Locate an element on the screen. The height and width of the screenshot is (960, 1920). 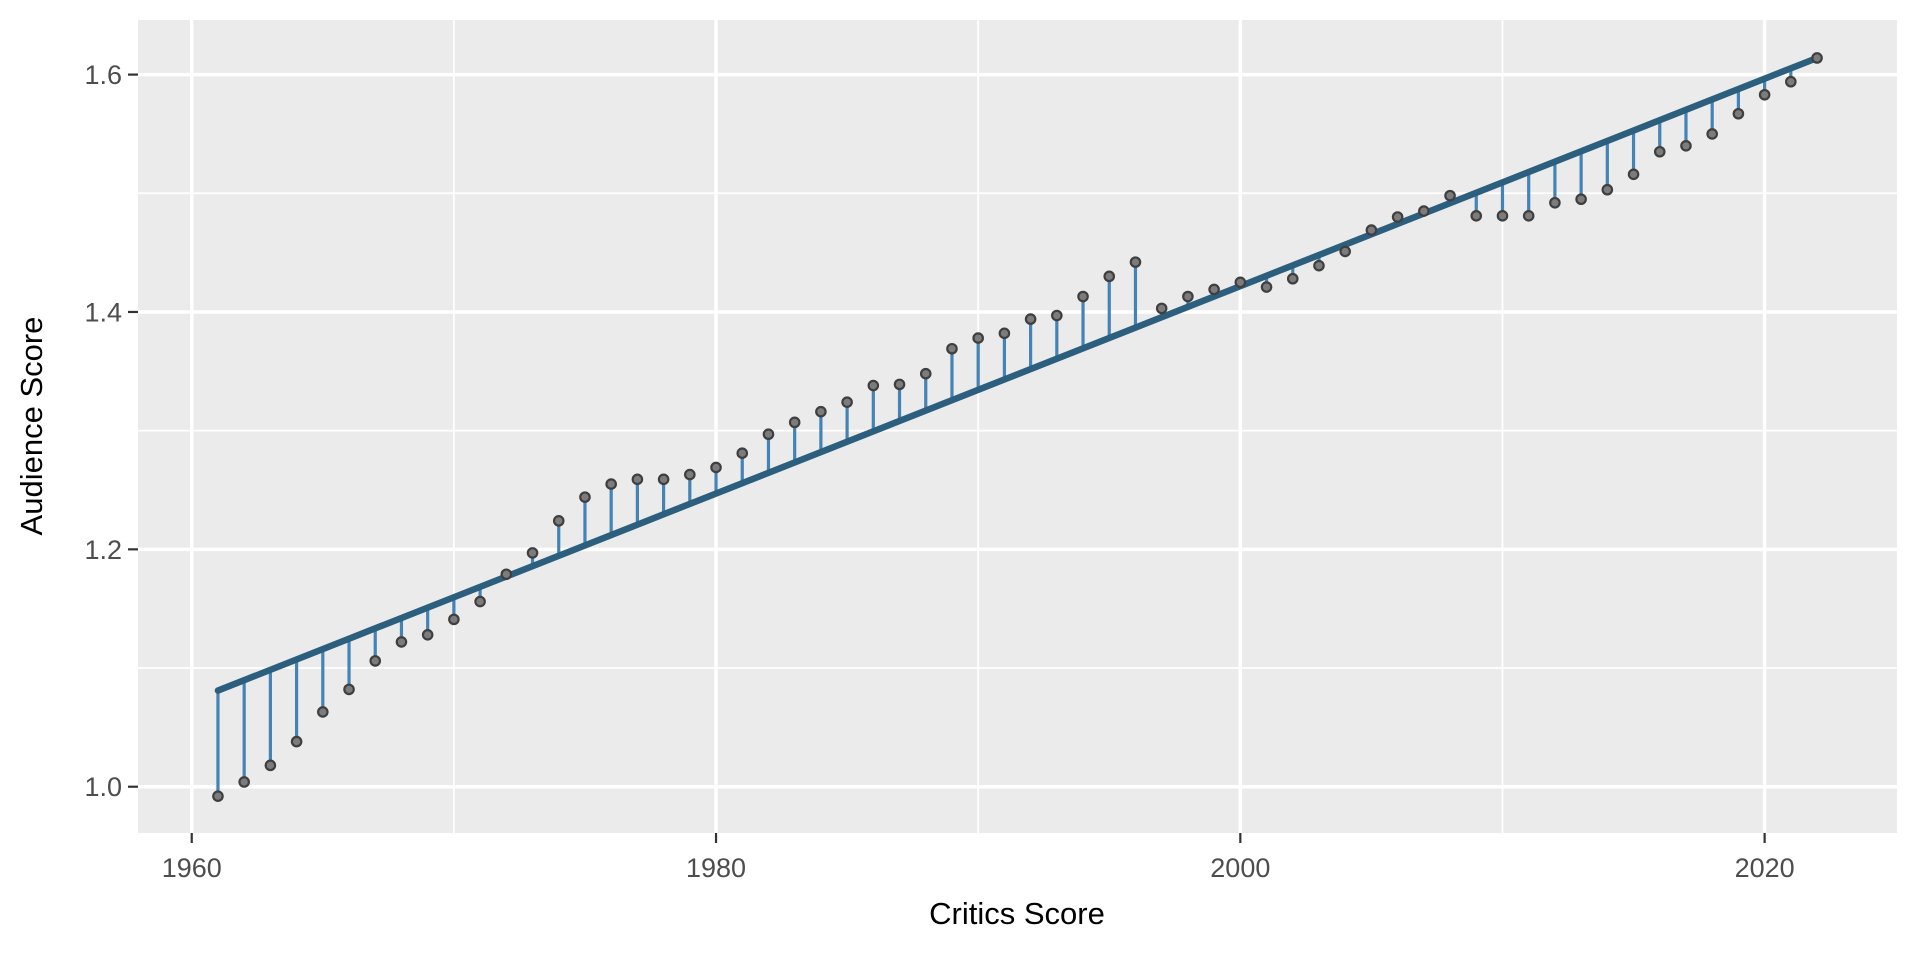
y-axis-title: Audience Score is located at coordinates (31, 426).